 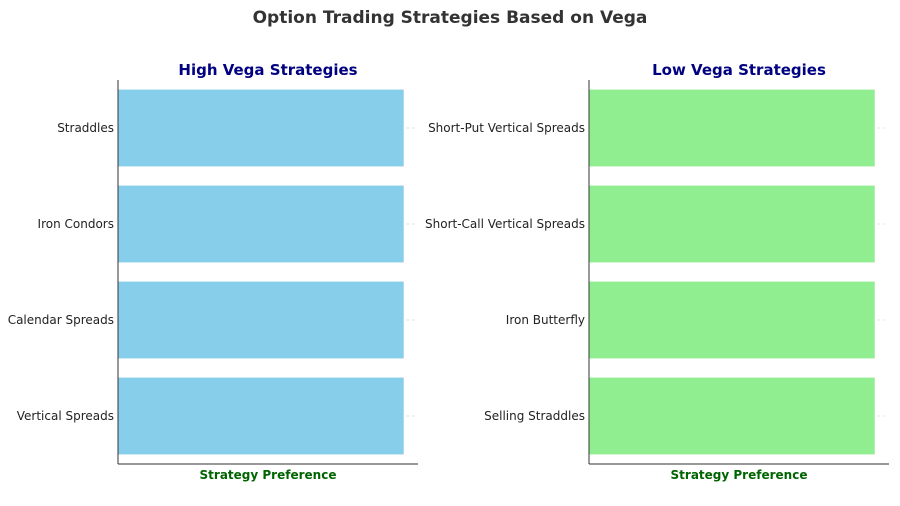 I want to click on panel-title-low-vega: Low Vega Strategies, so click(x=739, y=70).